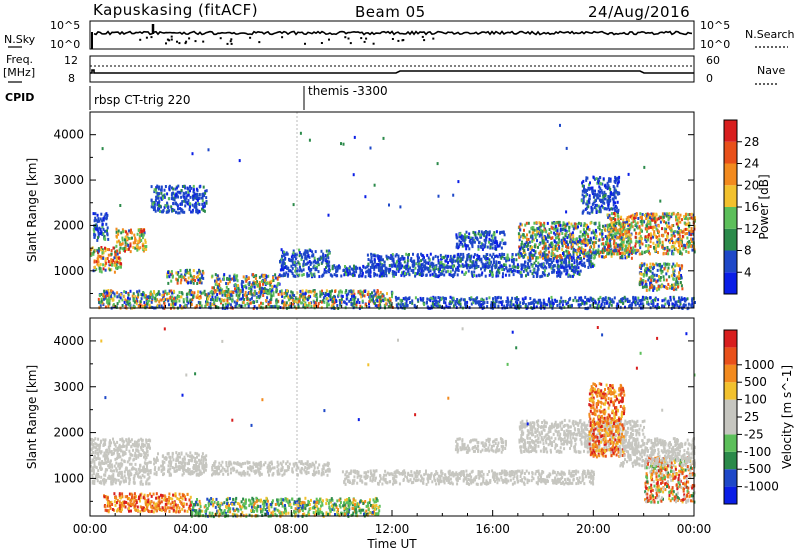 The height and width of the screenshot is (554, 800). Describe the element at coordinates (713, 60) in the screenshot. I see `nave-tick-top: 60` at that location.